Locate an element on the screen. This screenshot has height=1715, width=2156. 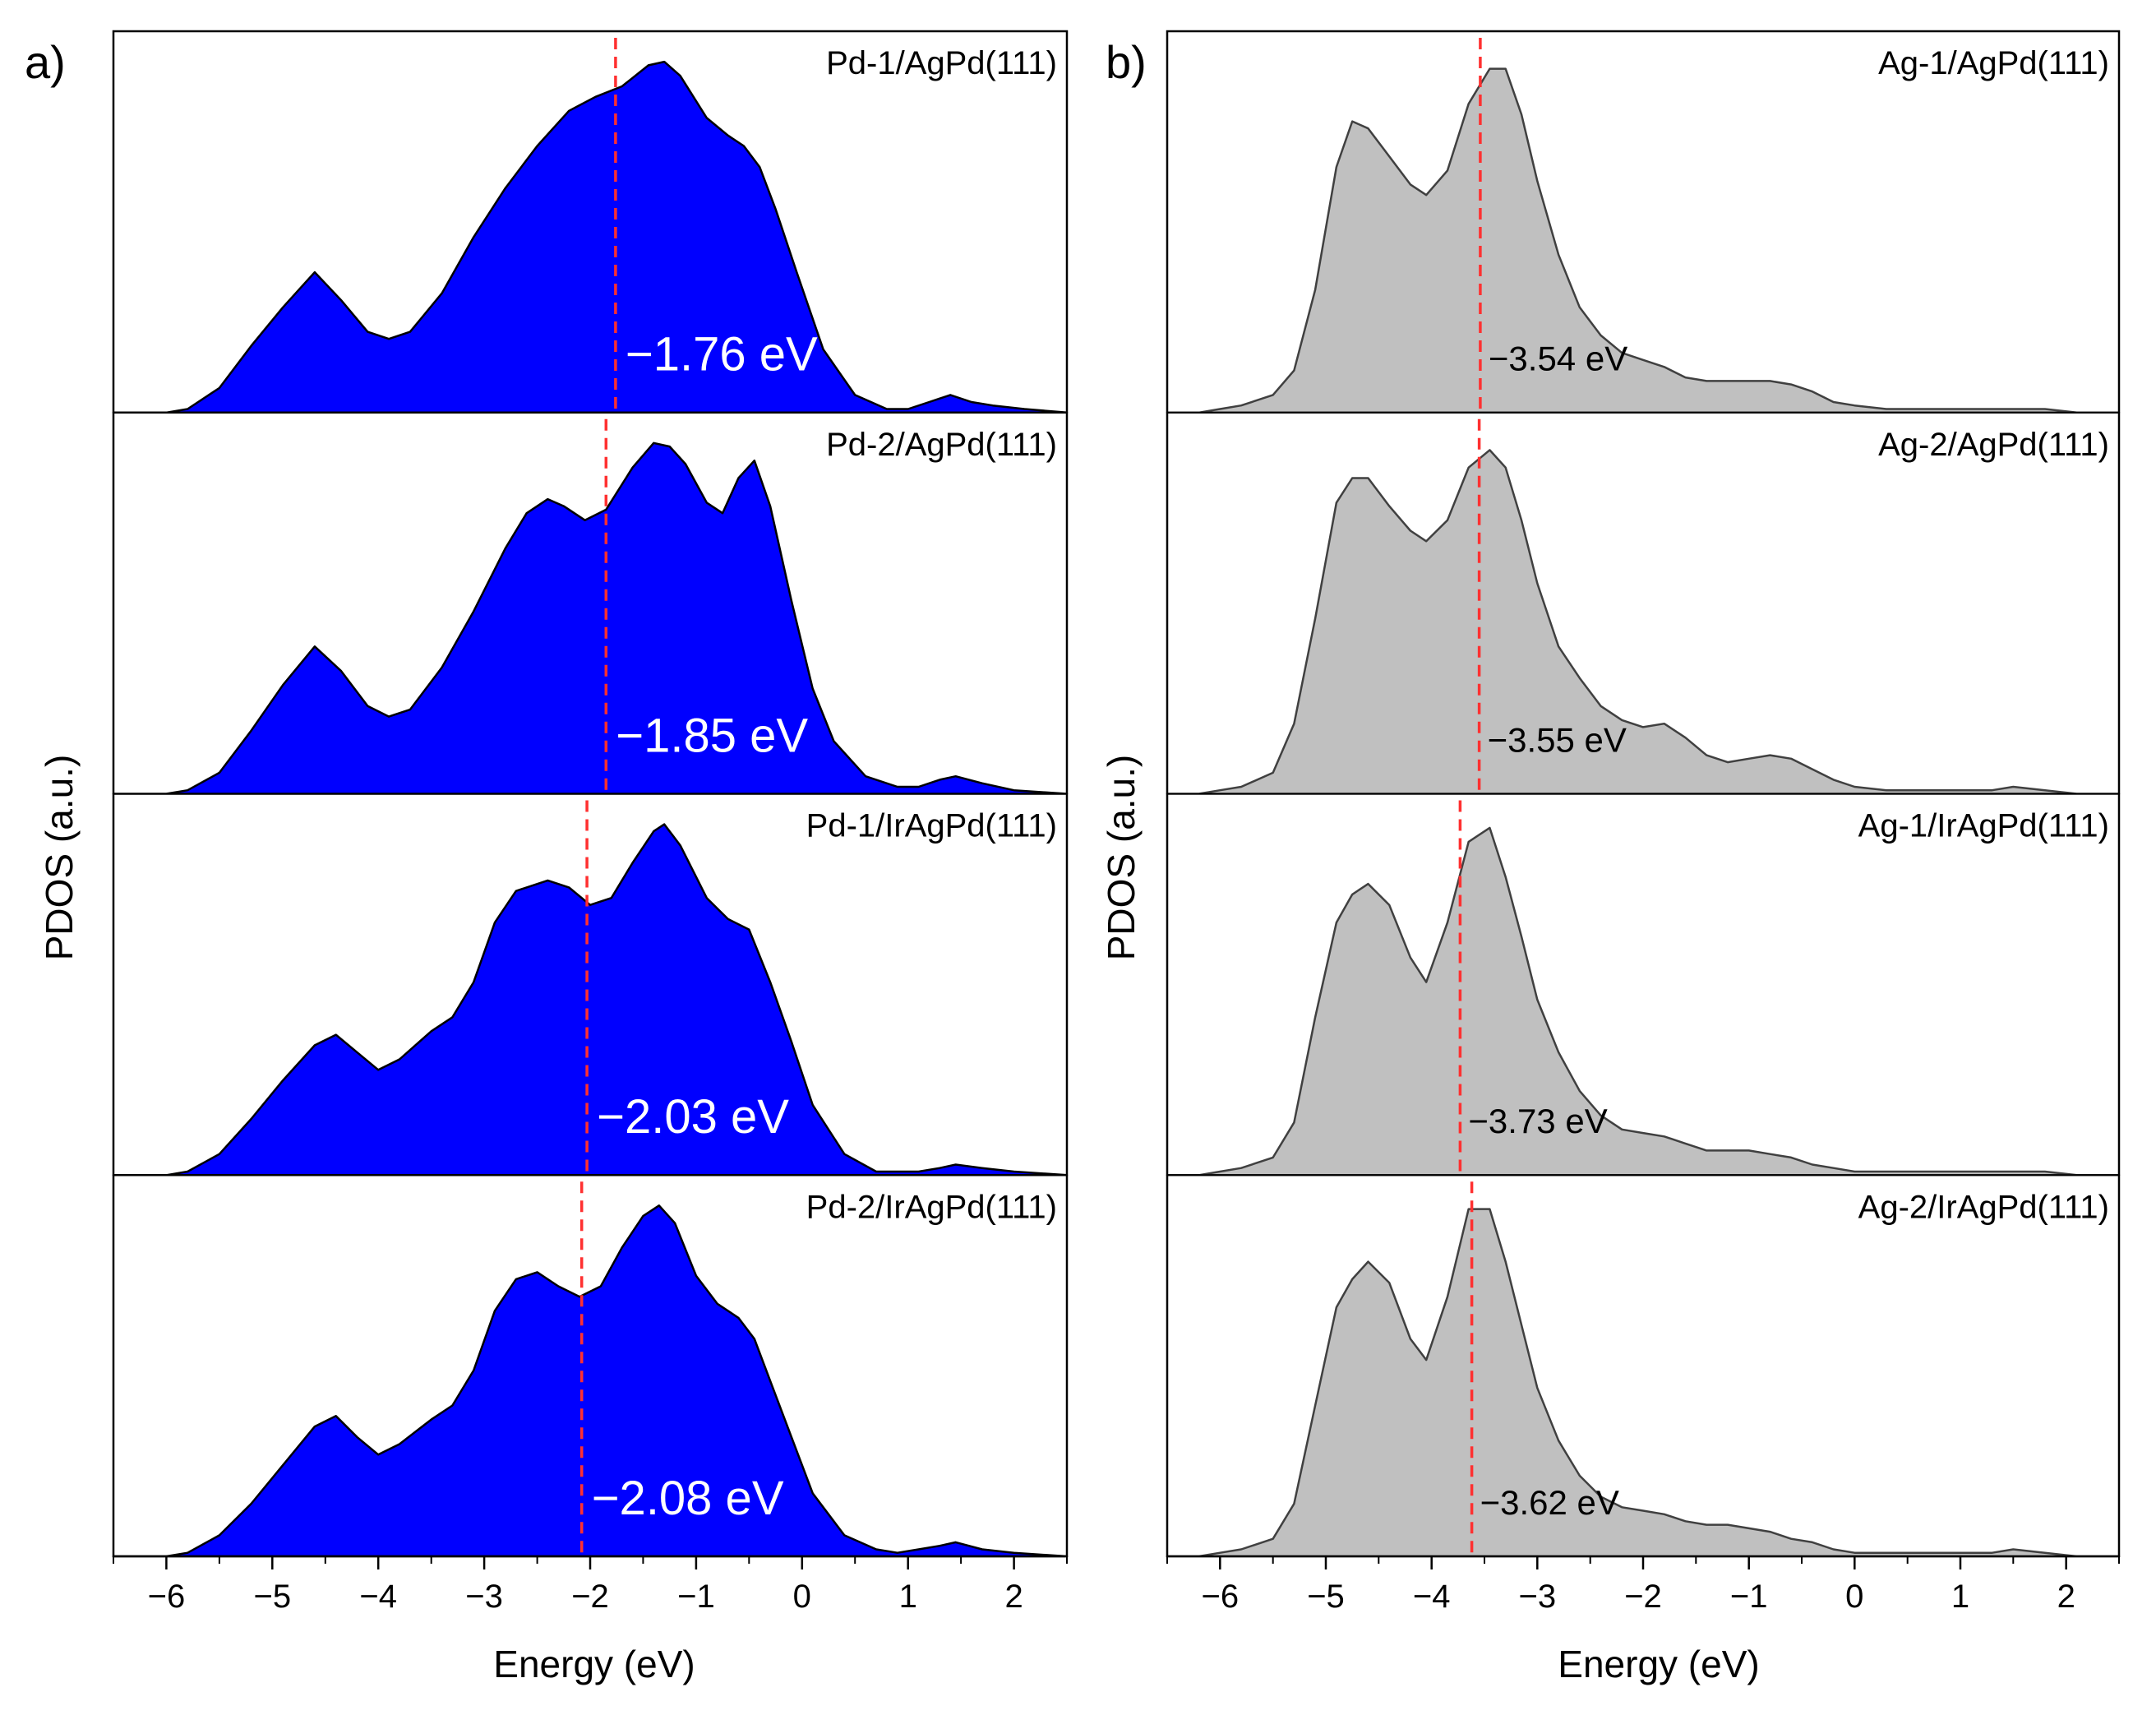
d-band-center-annotation: −2.08 eV is located at coordinates (688, 1498).